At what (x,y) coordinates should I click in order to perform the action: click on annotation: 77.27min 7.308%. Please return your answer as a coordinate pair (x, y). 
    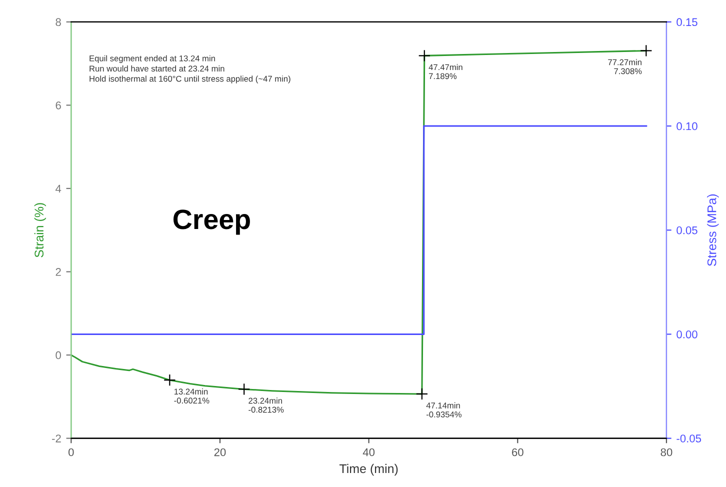
    Looking at the image, I should click on (625, 66).